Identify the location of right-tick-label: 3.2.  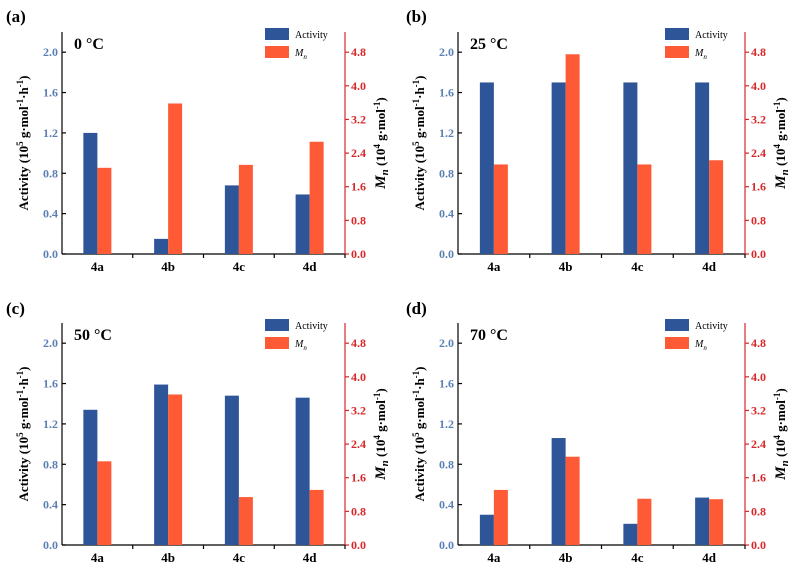
(758, 119).